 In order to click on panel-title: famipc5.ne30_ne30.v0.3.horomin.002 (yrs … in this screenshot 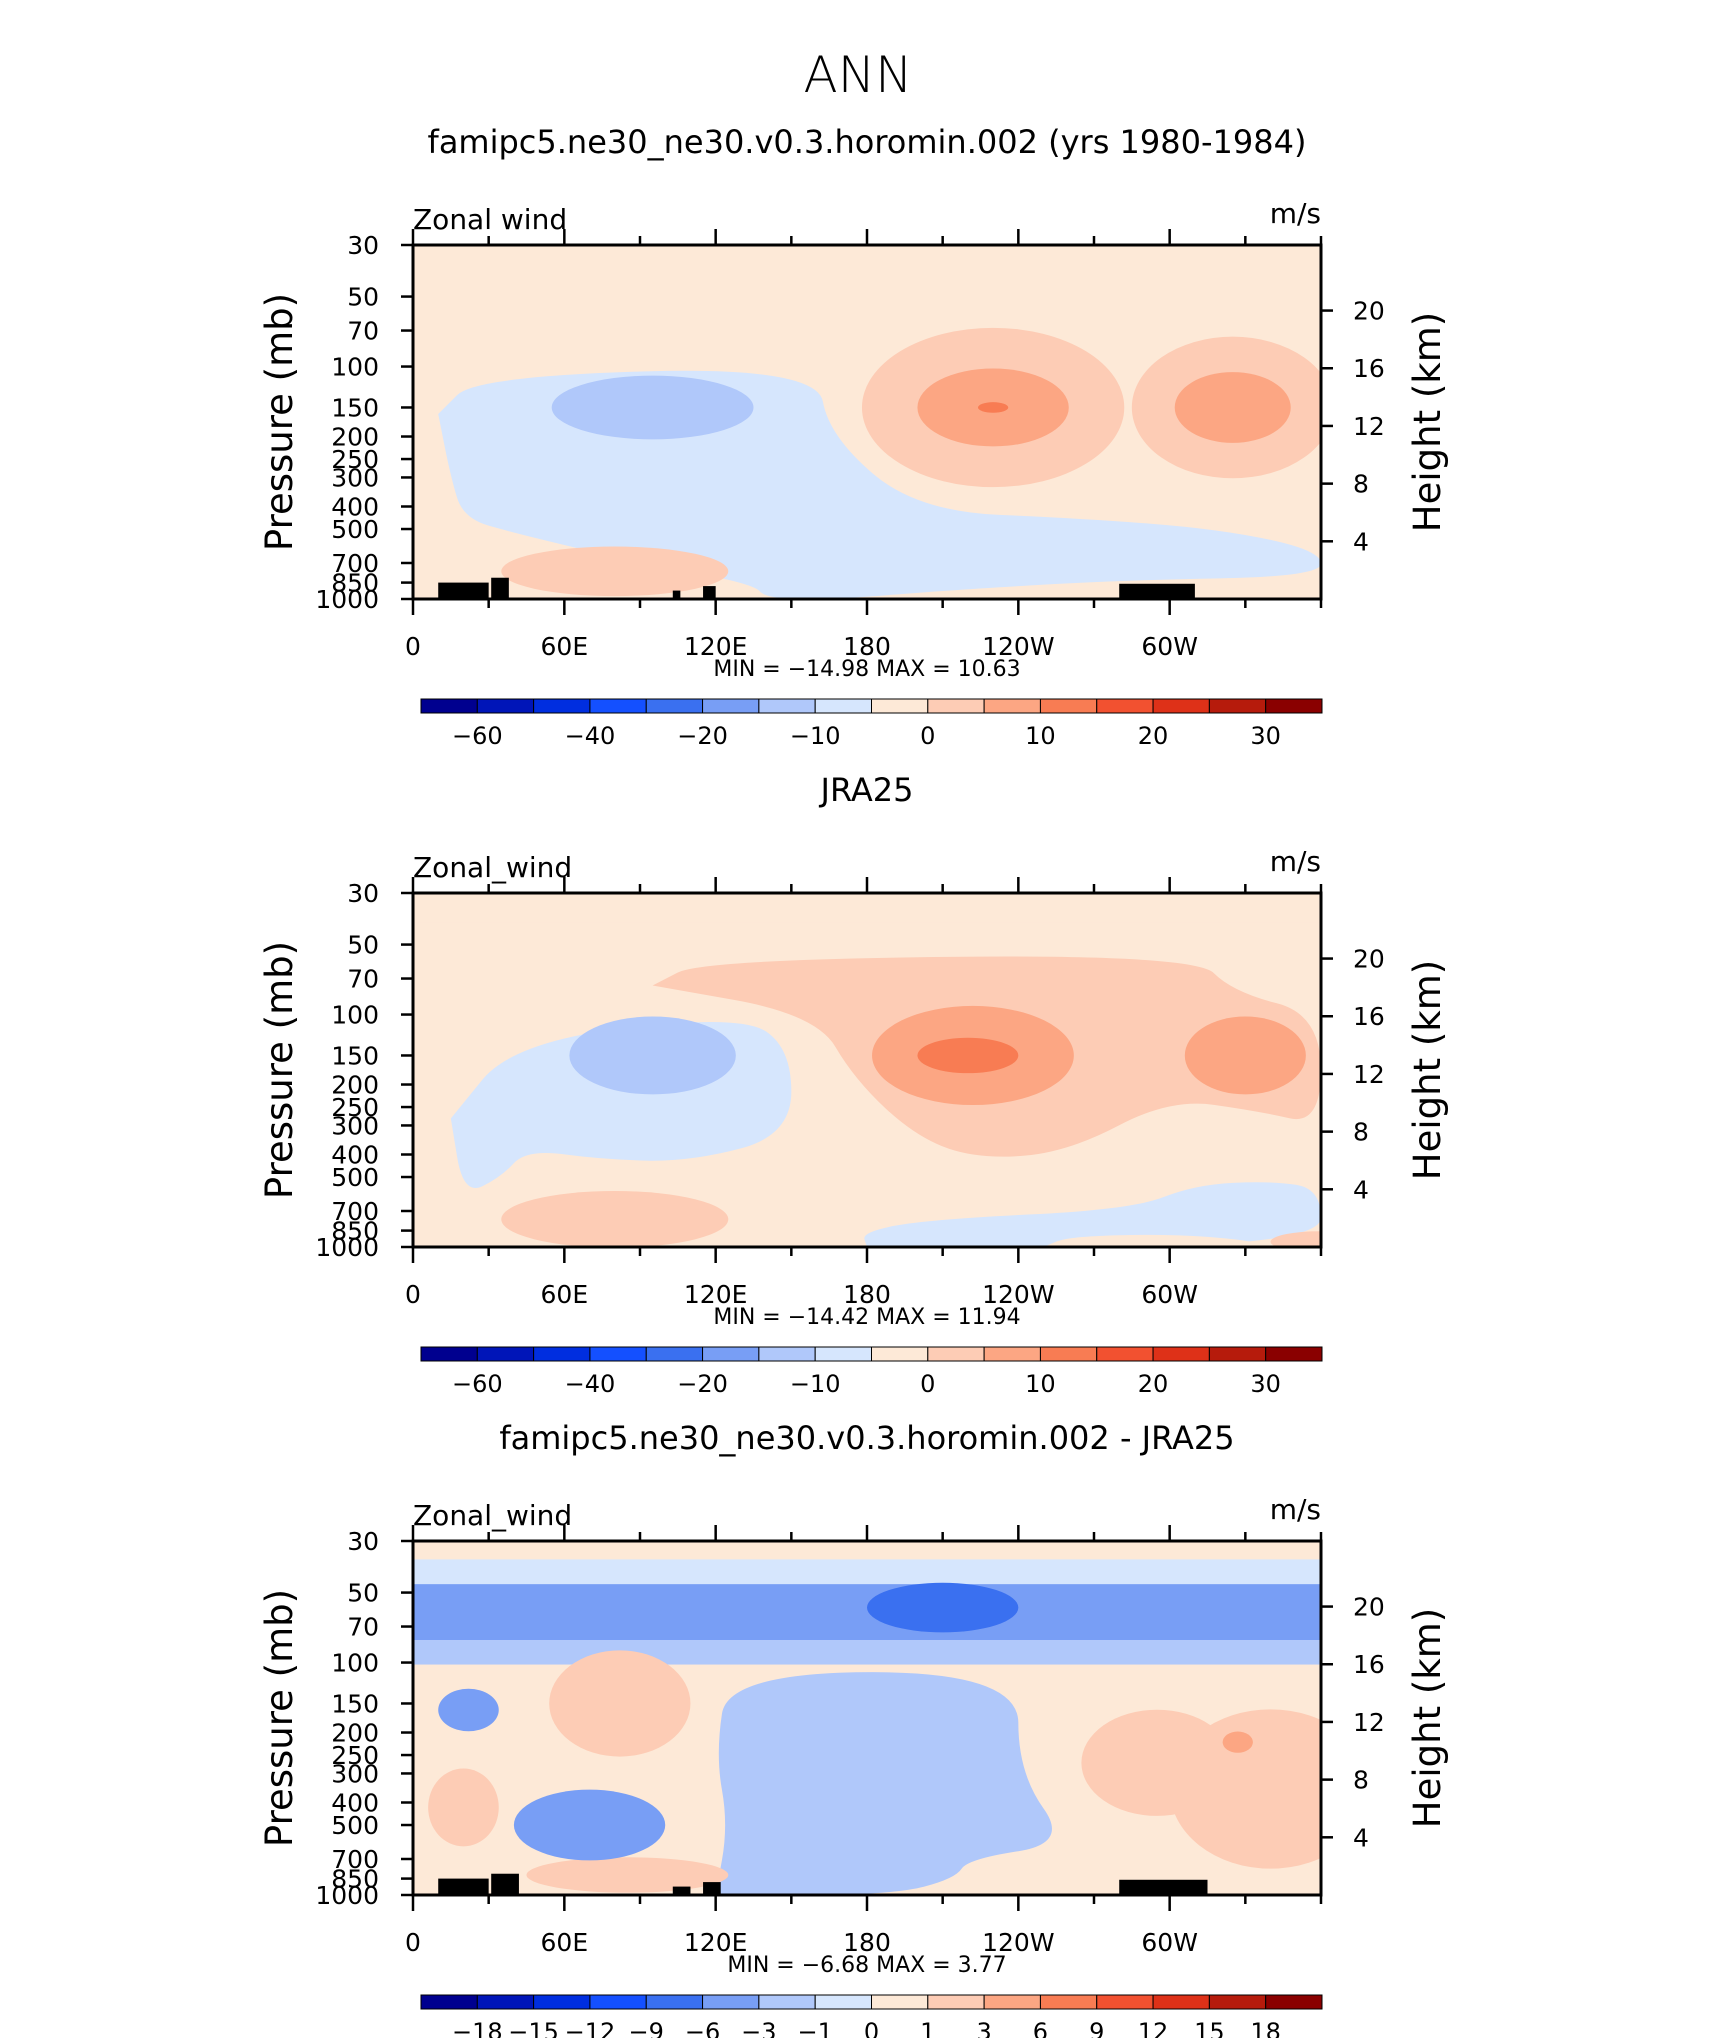, I will do `click(867, 142)`.